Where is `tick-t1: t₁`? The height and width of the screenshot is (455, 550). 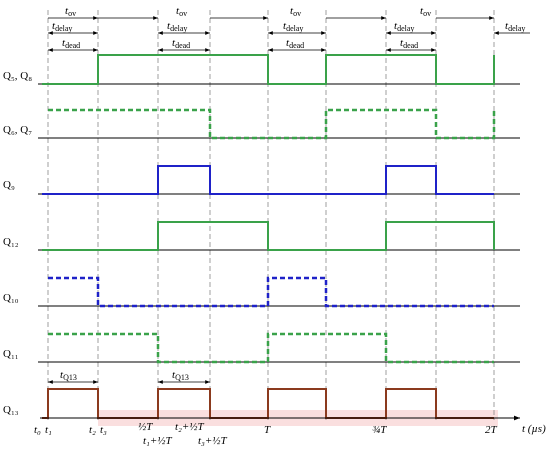
tick-t1: t₁ is located at coordinates (48, 430).